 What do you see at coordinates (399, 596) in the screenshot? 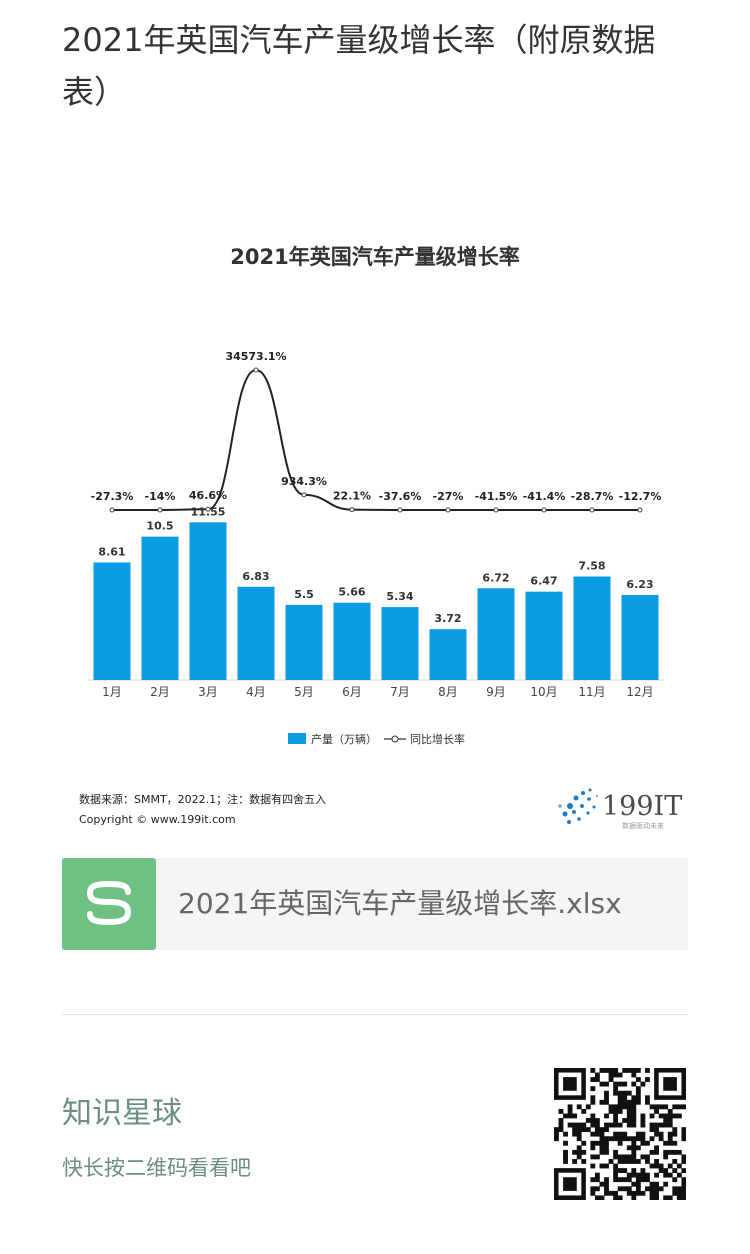
I see `bar-label-7: 5.34` at bounding box center [399, 596].